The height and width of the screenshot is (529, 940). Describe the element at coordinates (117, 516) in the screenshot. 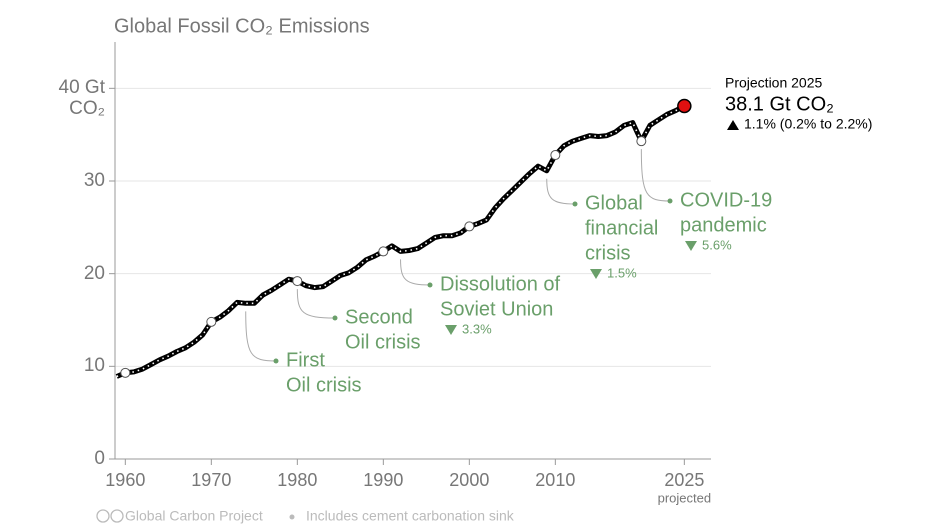

I see `by-icon` at that location.